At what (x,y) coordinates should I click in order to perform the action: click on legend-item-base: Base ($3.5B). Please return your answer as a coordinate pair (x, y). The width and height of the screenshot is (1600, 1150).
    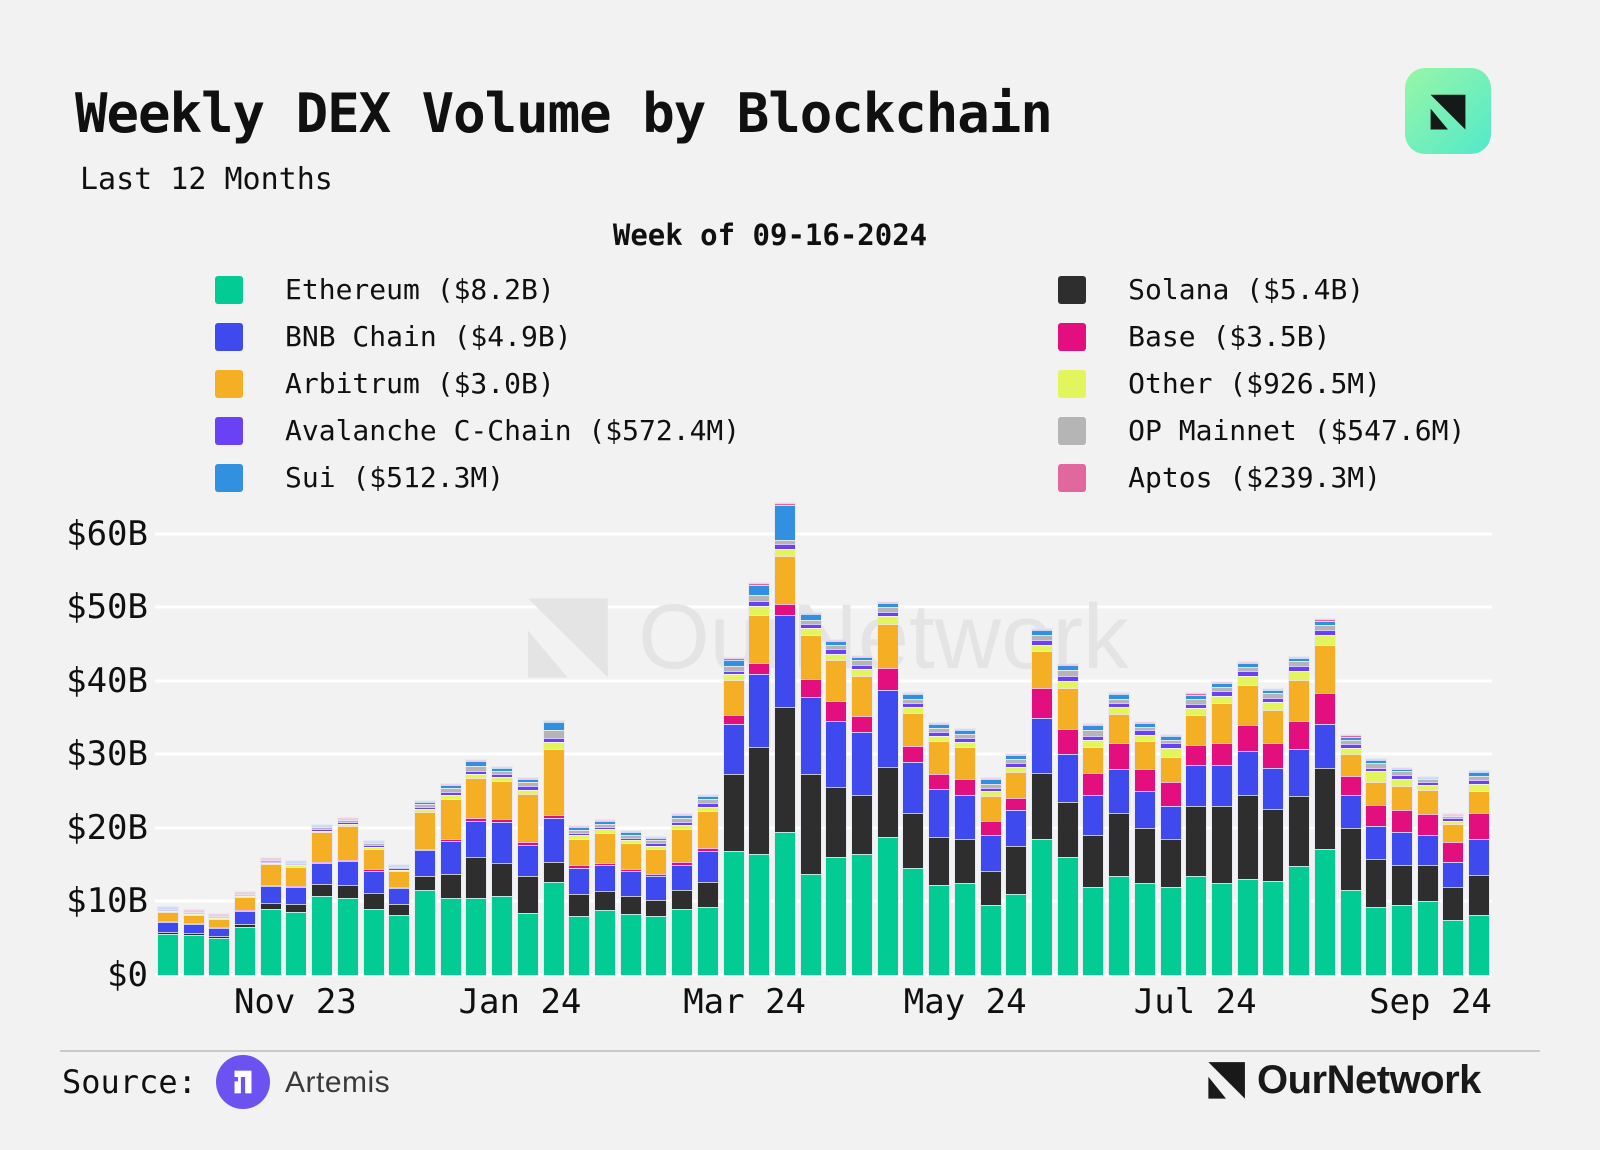
    Looking at the image, I should click on (1261, 336).